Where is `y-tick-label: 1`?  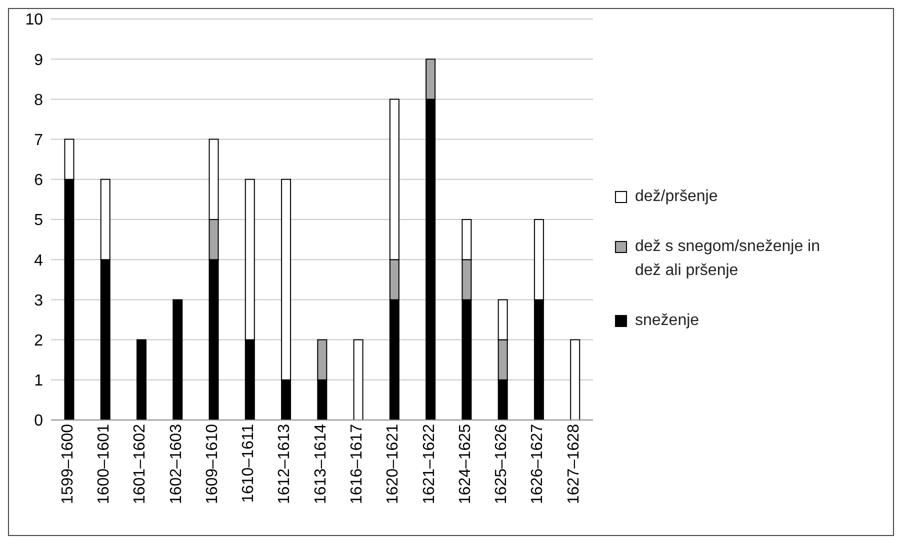 y-tick-label: 1 is located at coordinates (39, 381).